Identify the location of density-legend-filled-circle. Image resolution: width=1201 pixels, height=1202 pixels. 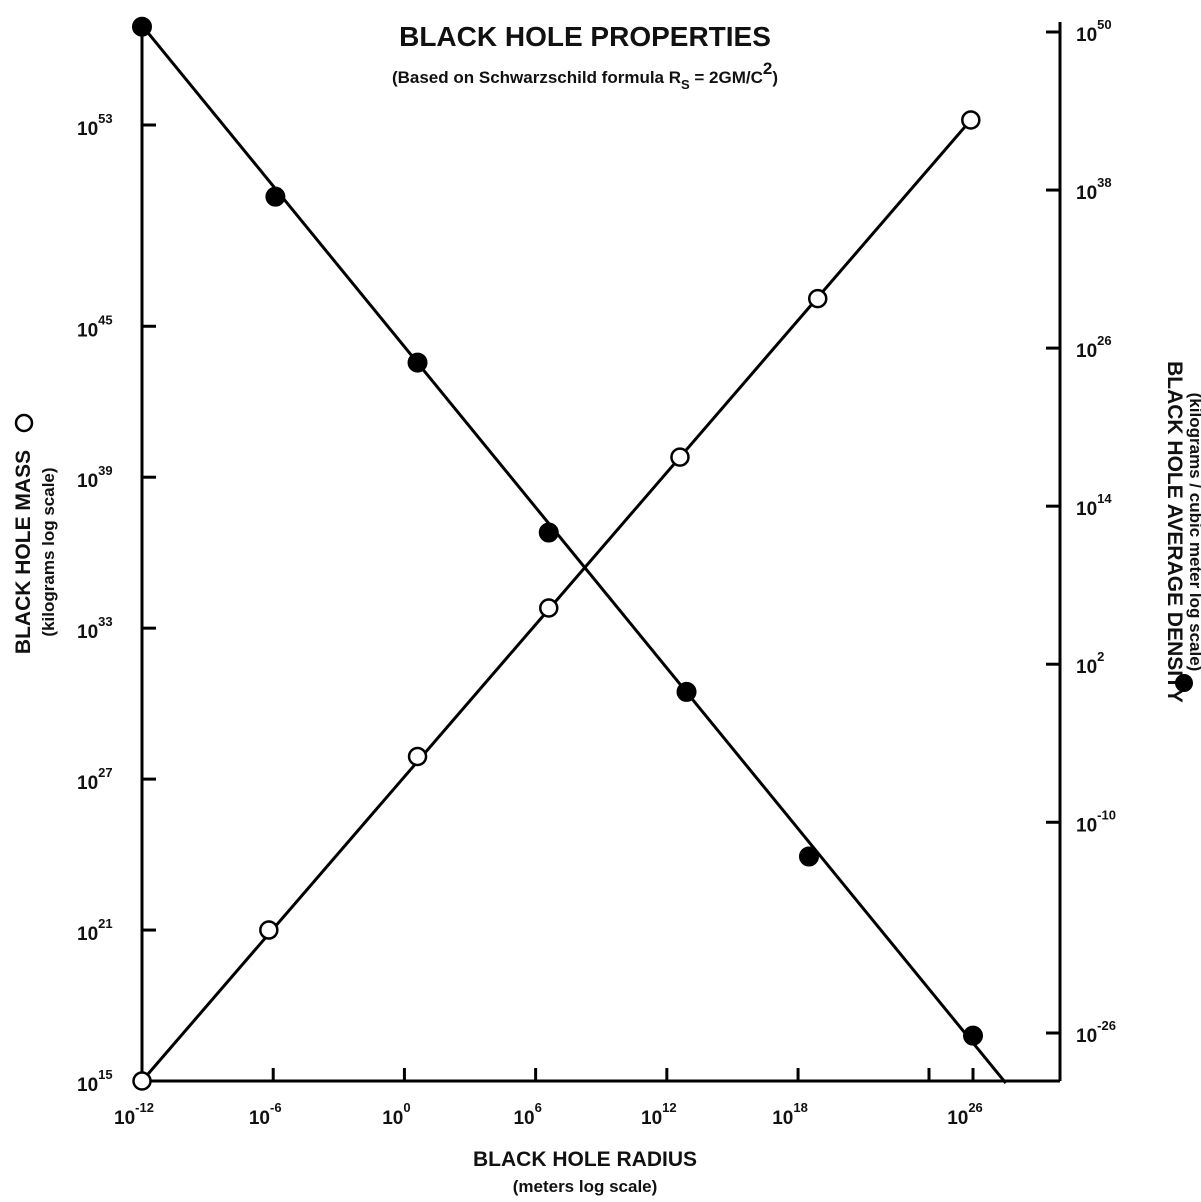
(1184, 683).